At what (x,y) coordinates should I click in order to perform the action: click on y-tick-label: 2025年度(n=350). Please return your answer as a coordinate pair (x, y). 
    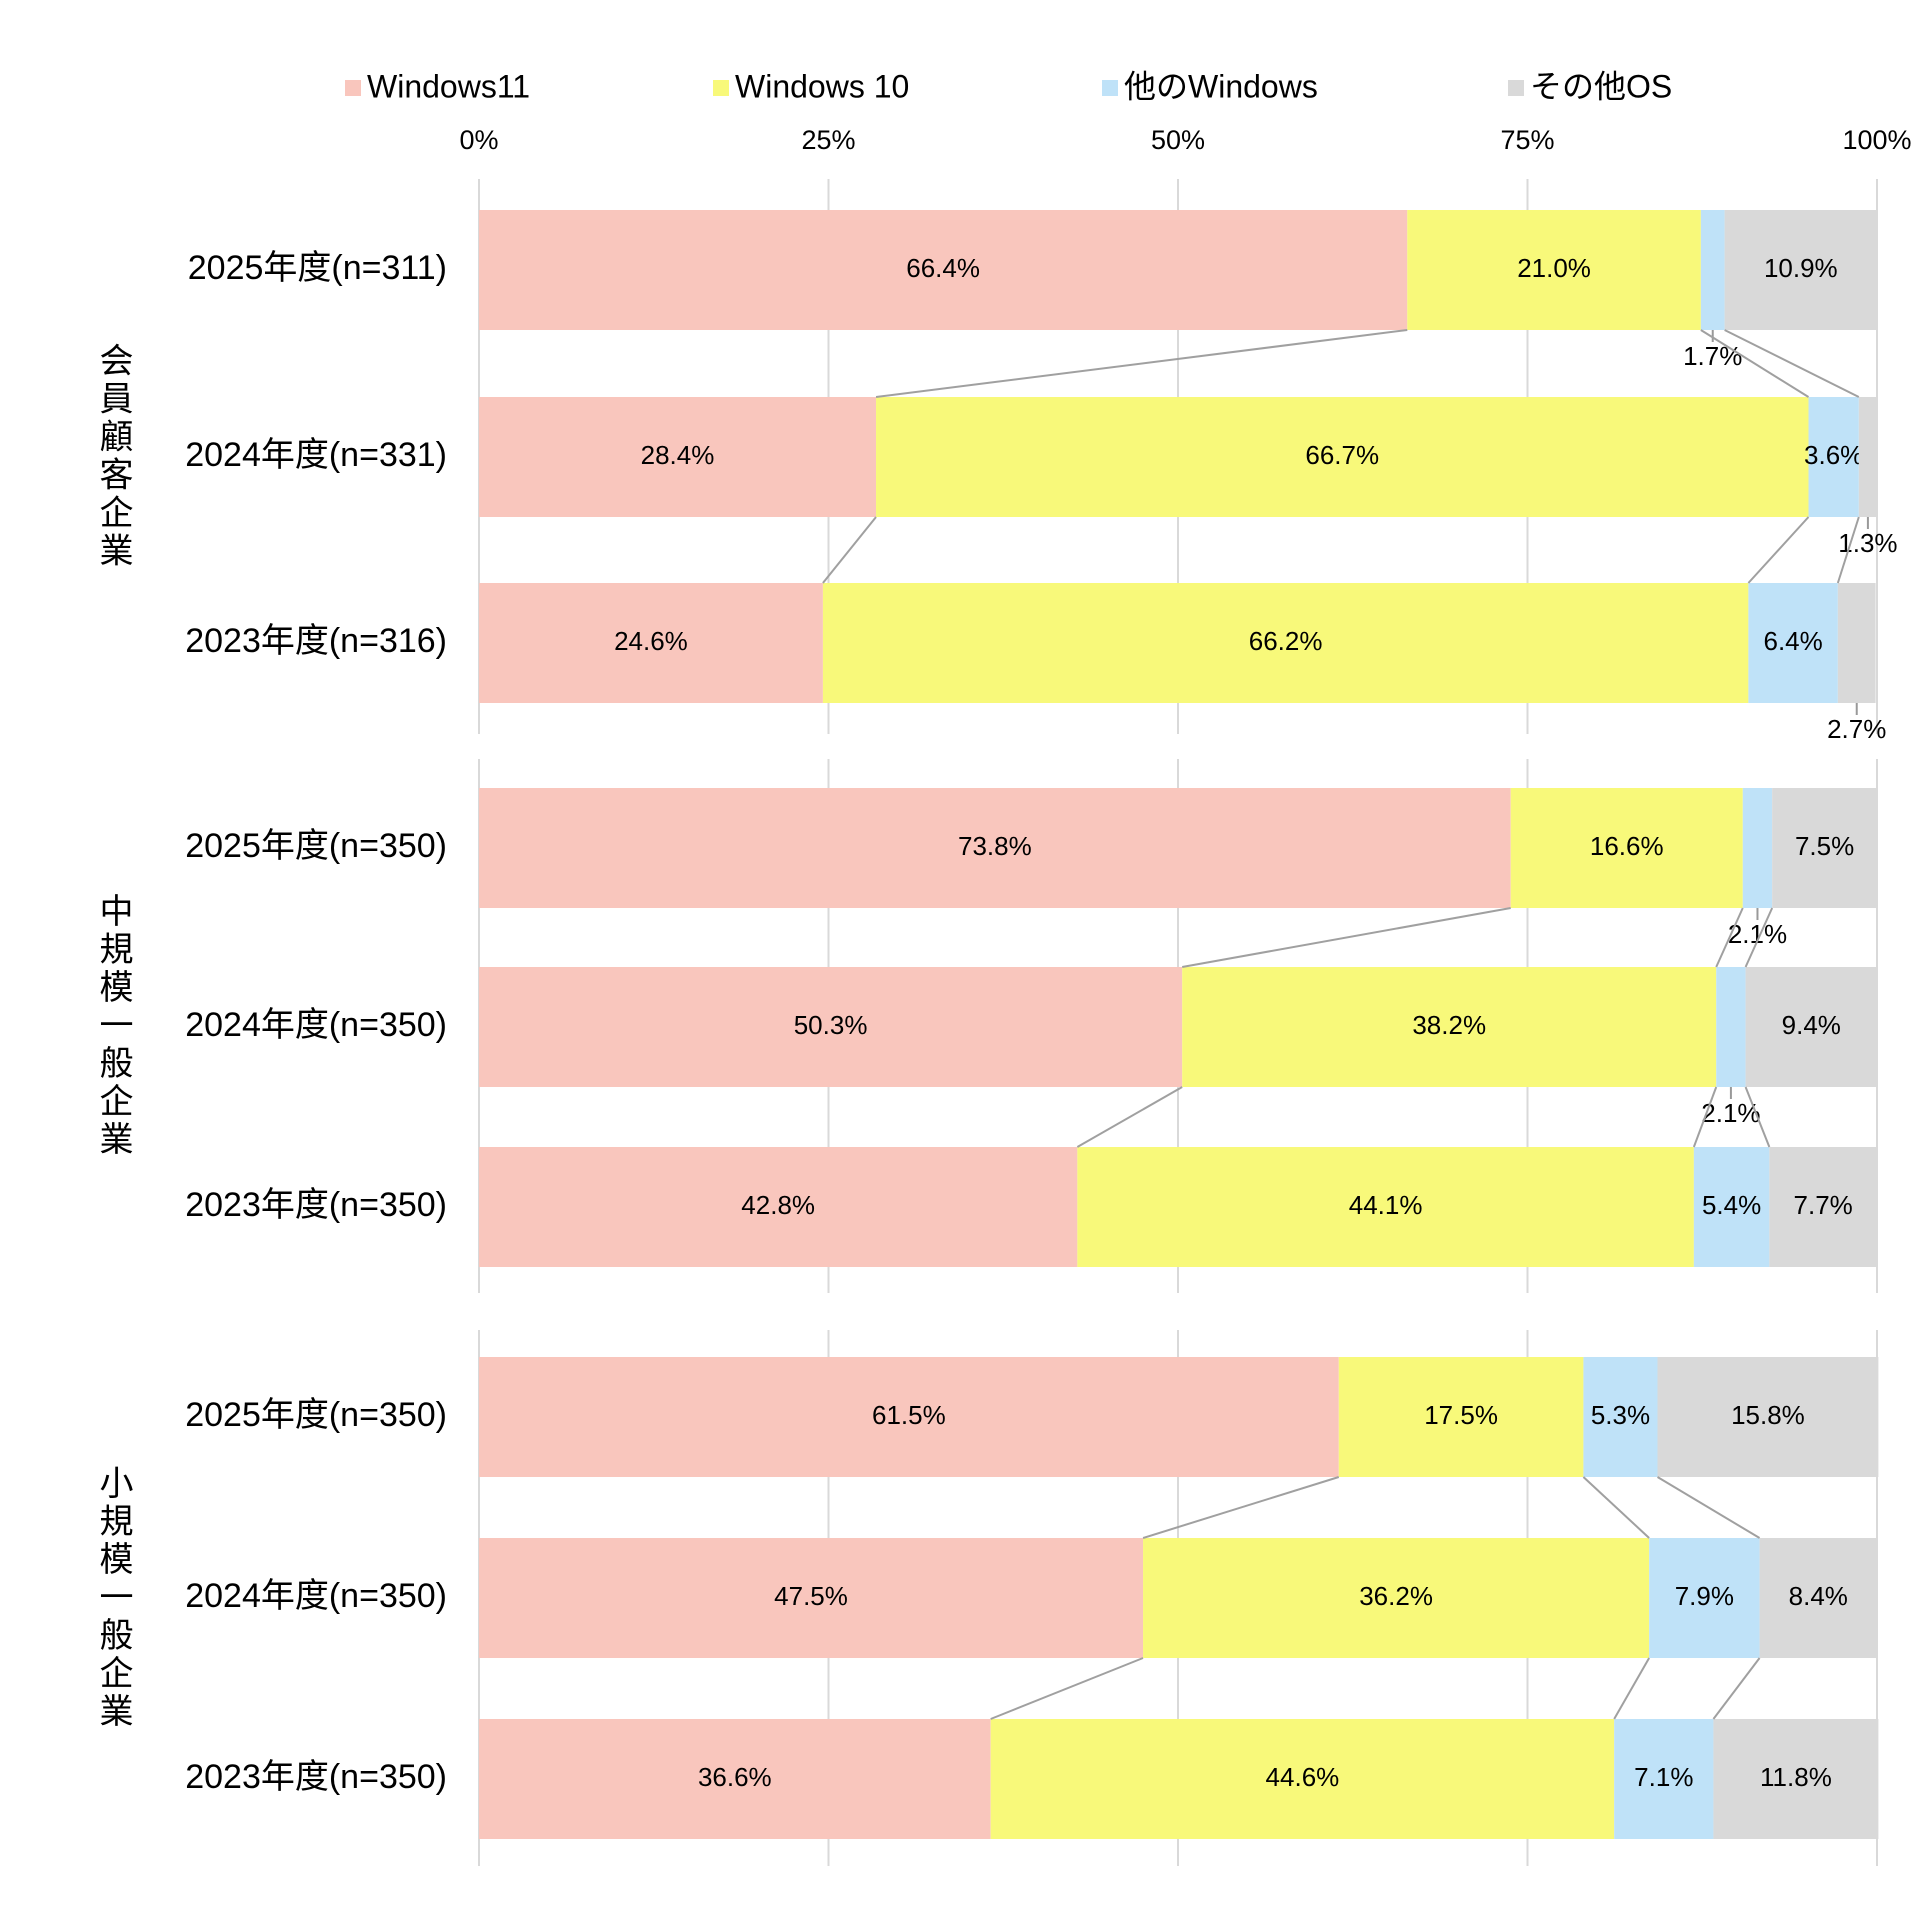
    Looking at the image, I should click on (316, 1415).